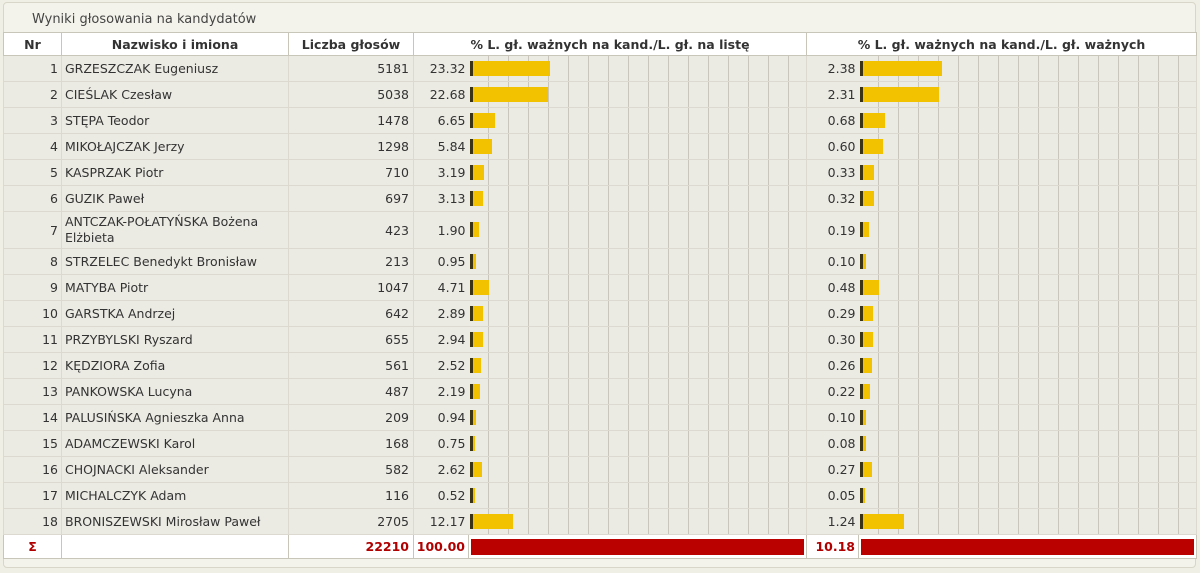 The height and width of the screenshot is (573, 1200). I want to click on total-votes: 22210, so click(351, 546).